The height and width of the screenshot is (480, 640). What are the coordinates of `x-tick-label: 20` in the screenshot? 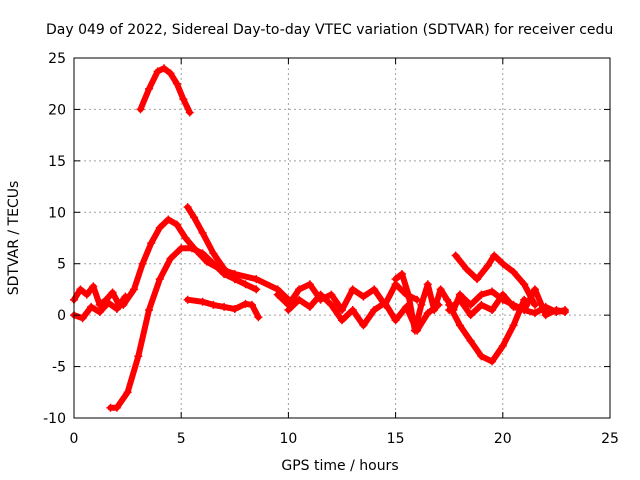 It's located at (503, 439).